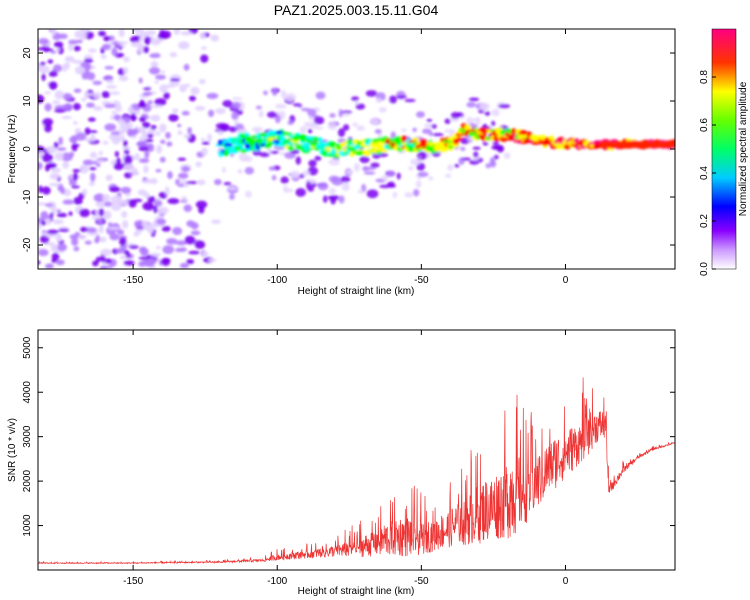  I want to click on spectrogram-core-band, so click(637, 145).